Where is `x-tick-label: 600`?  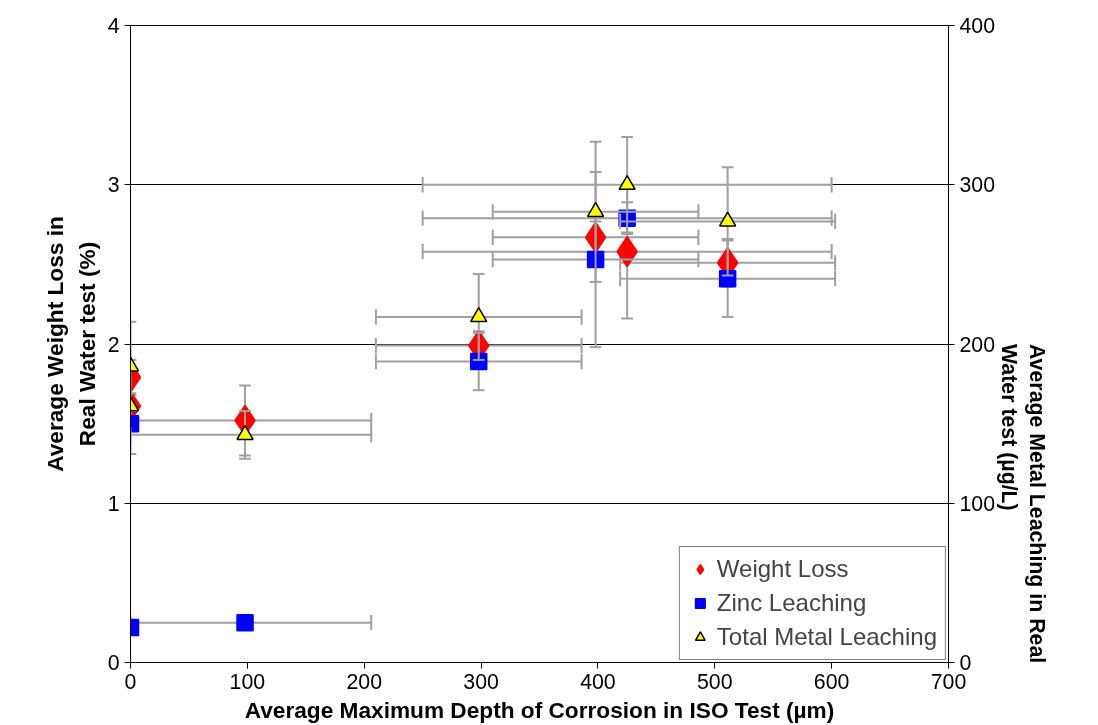
x-tick-label: 600 is located at coordinates (831, 681).